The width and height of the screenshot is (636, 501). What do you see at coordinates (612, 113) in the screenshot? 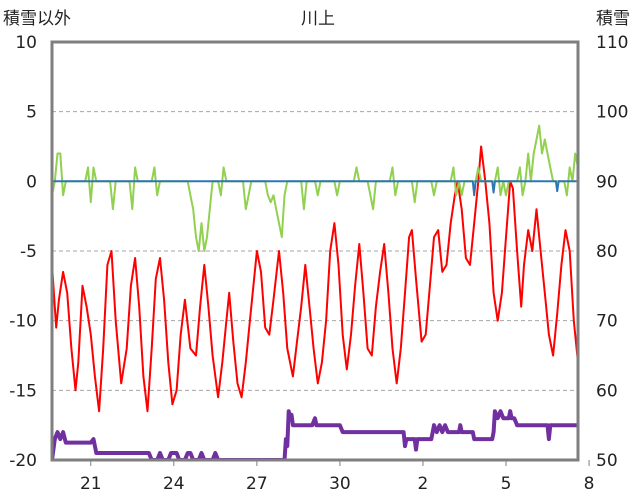
I see `right-tick-label: 100` at bounding box center [612, 113].